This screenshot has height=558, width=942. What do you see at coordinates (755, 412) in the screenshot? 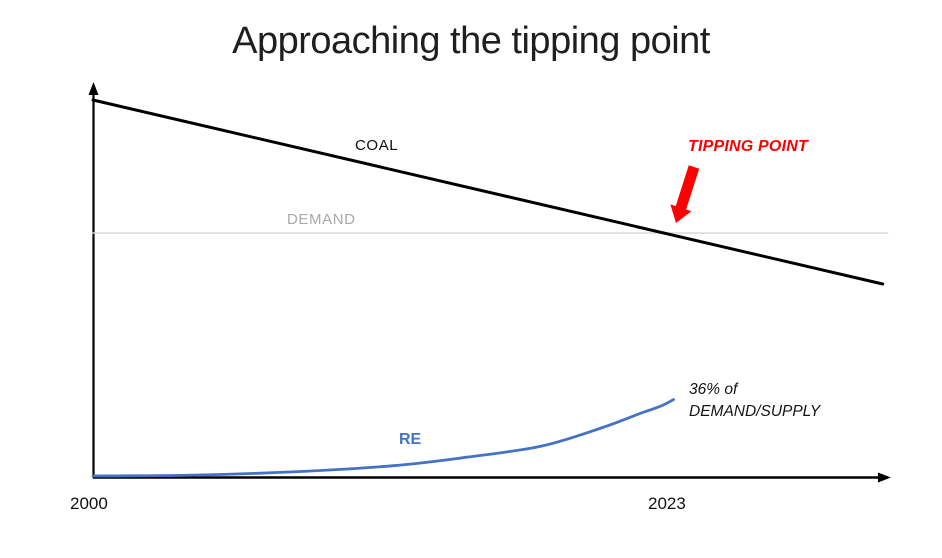
I see `re-share-line2: DEMAND/SUPPLY` at bounding box center [755, 412].